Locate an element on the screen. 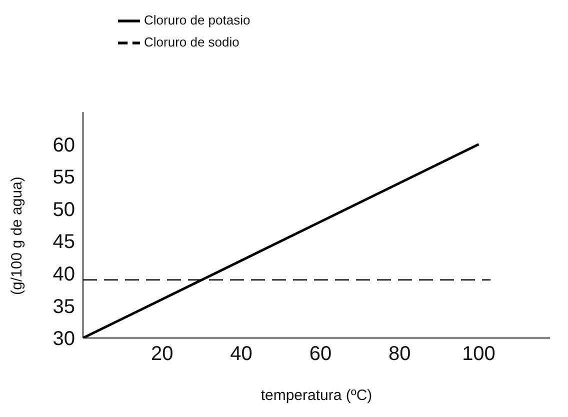 Image resolution: width=568 pixels, height=417 pixels. legend-label: Cloruro de sodio is located at coordinates (192, 42).